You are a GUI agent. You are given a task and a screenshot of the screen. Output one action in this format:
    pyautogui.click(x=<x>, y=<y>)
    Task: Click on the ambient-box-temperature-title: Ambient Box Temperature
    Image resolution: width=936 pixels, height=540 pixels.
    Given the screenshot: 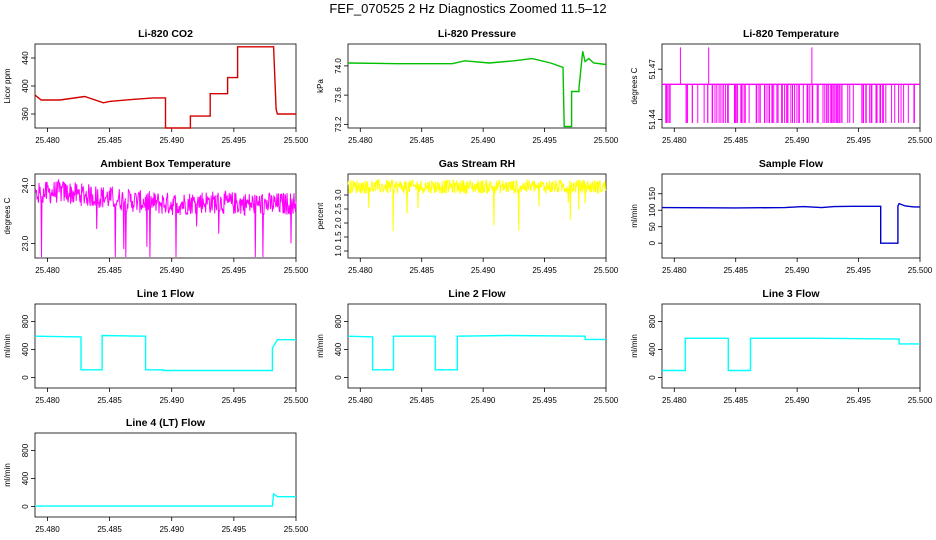 What is the action you would take?
    pyautogui.click(x=165, y=164)
    